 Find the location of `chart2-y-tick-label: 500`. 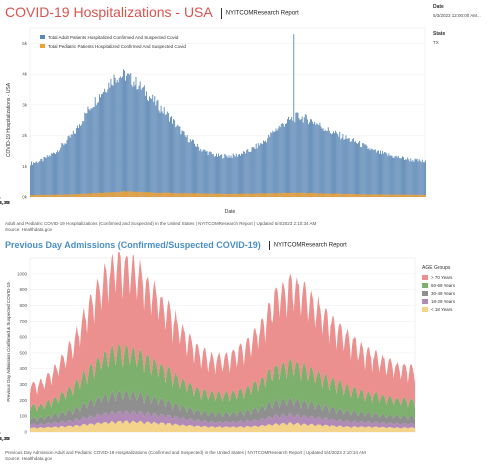

chart2-y-tick-label: 500 is located at coordinates (23, 352).